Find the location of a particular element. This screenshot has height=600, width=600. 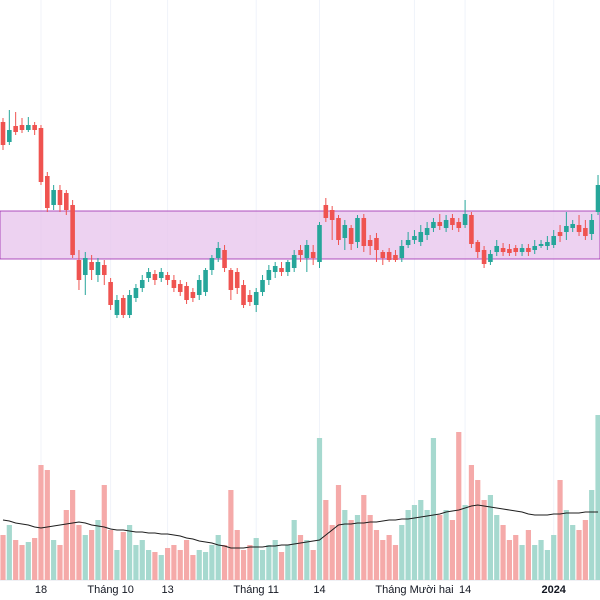

x-tick-label: Tháng 11 is located at coordinates (256, 590).